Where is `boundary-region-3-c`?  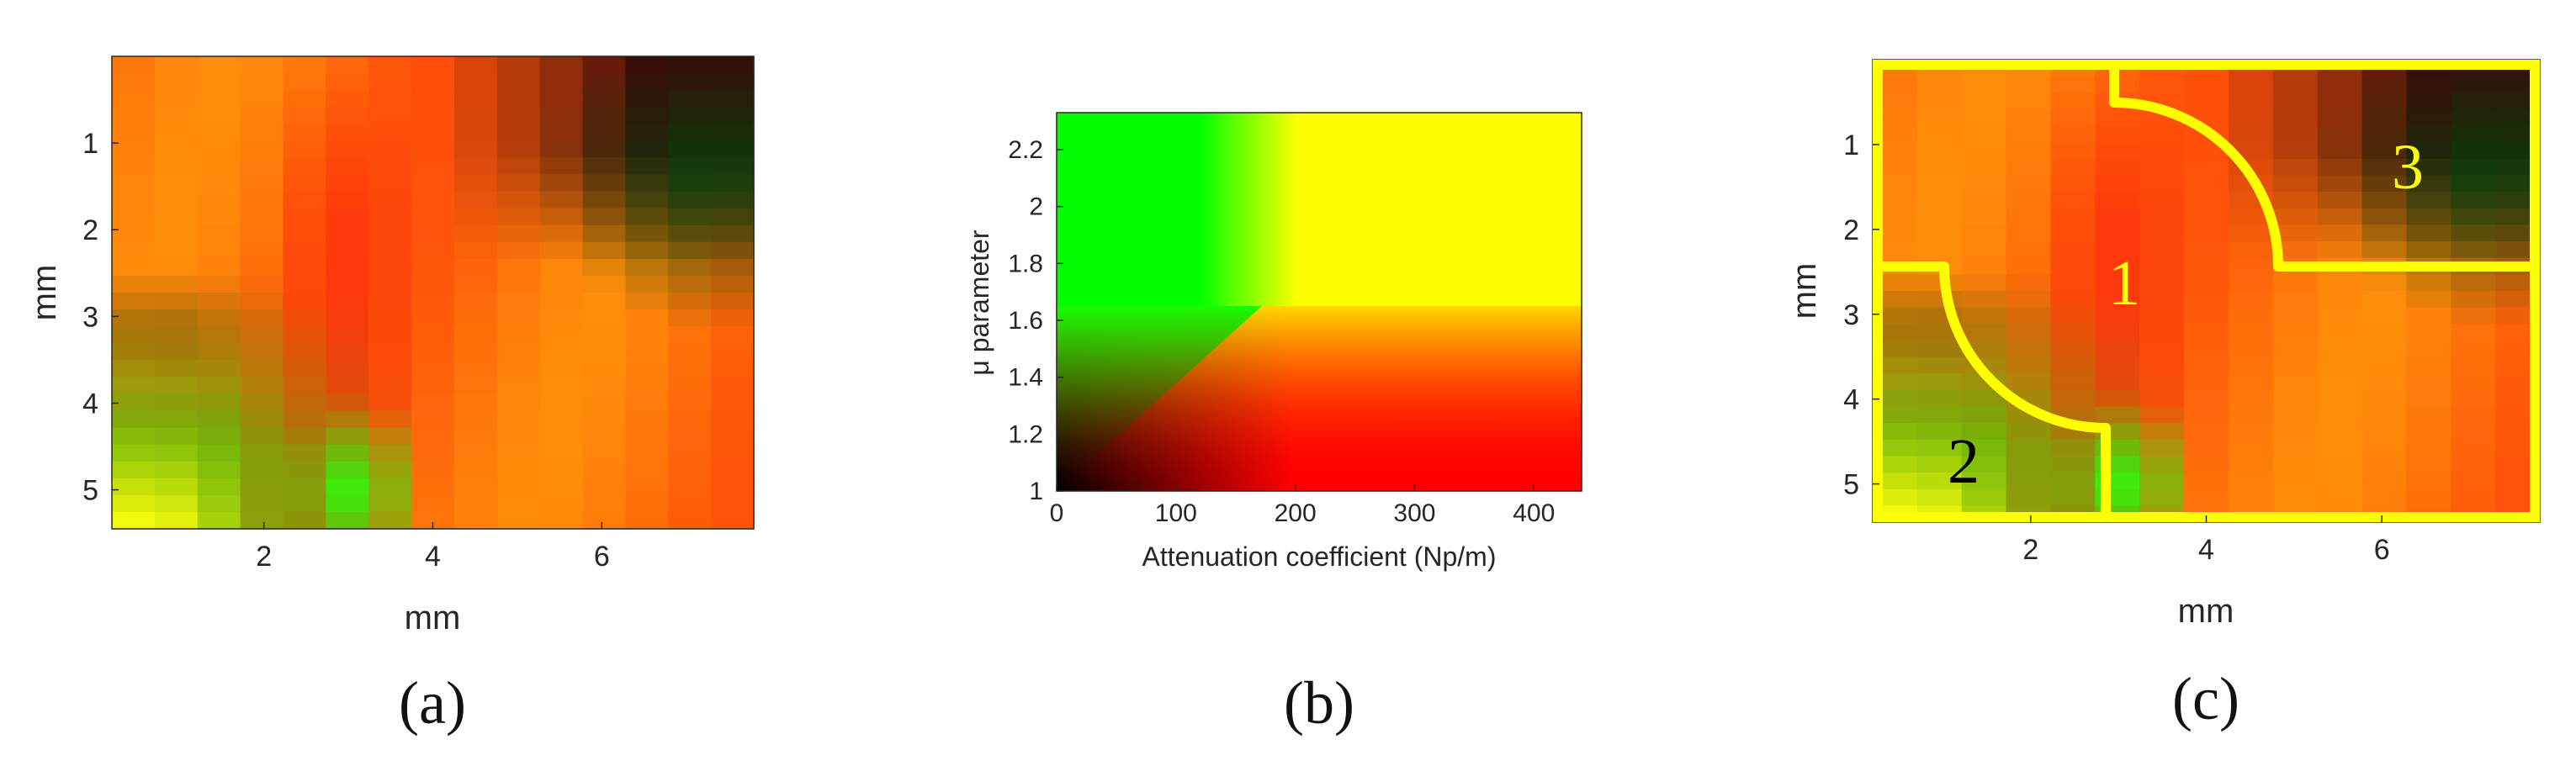 boundary-region-3-c is located at coordinates (2322, 169).